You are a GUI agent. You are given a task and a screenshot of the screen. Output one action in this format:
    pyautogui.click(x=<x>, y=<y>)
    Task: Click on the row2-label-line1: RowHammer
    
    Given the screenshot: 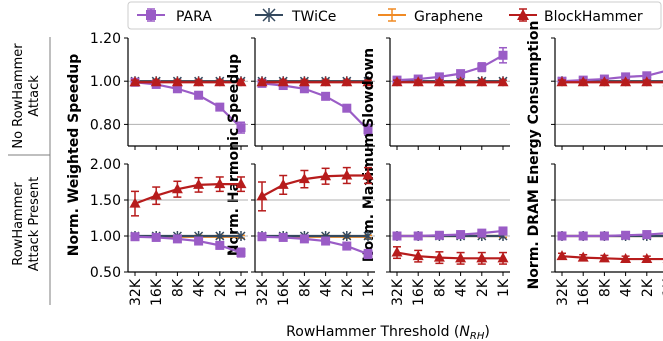 What is the action you would take?
    pyautogui.click(x=18, y=224)
    